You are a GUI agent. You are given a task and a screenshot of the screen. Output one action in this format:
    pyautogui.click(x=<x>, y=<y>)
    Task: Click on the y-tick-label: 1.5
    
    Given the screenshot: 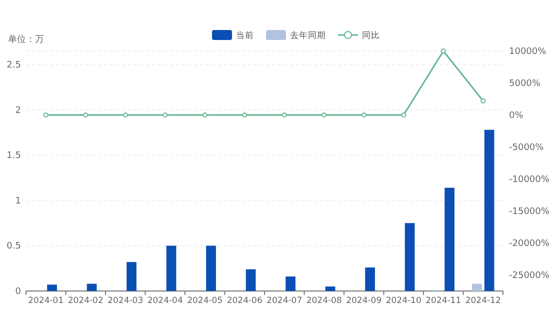 What is the action you would take?
    pyautogui.click(x=13, y=156)
    